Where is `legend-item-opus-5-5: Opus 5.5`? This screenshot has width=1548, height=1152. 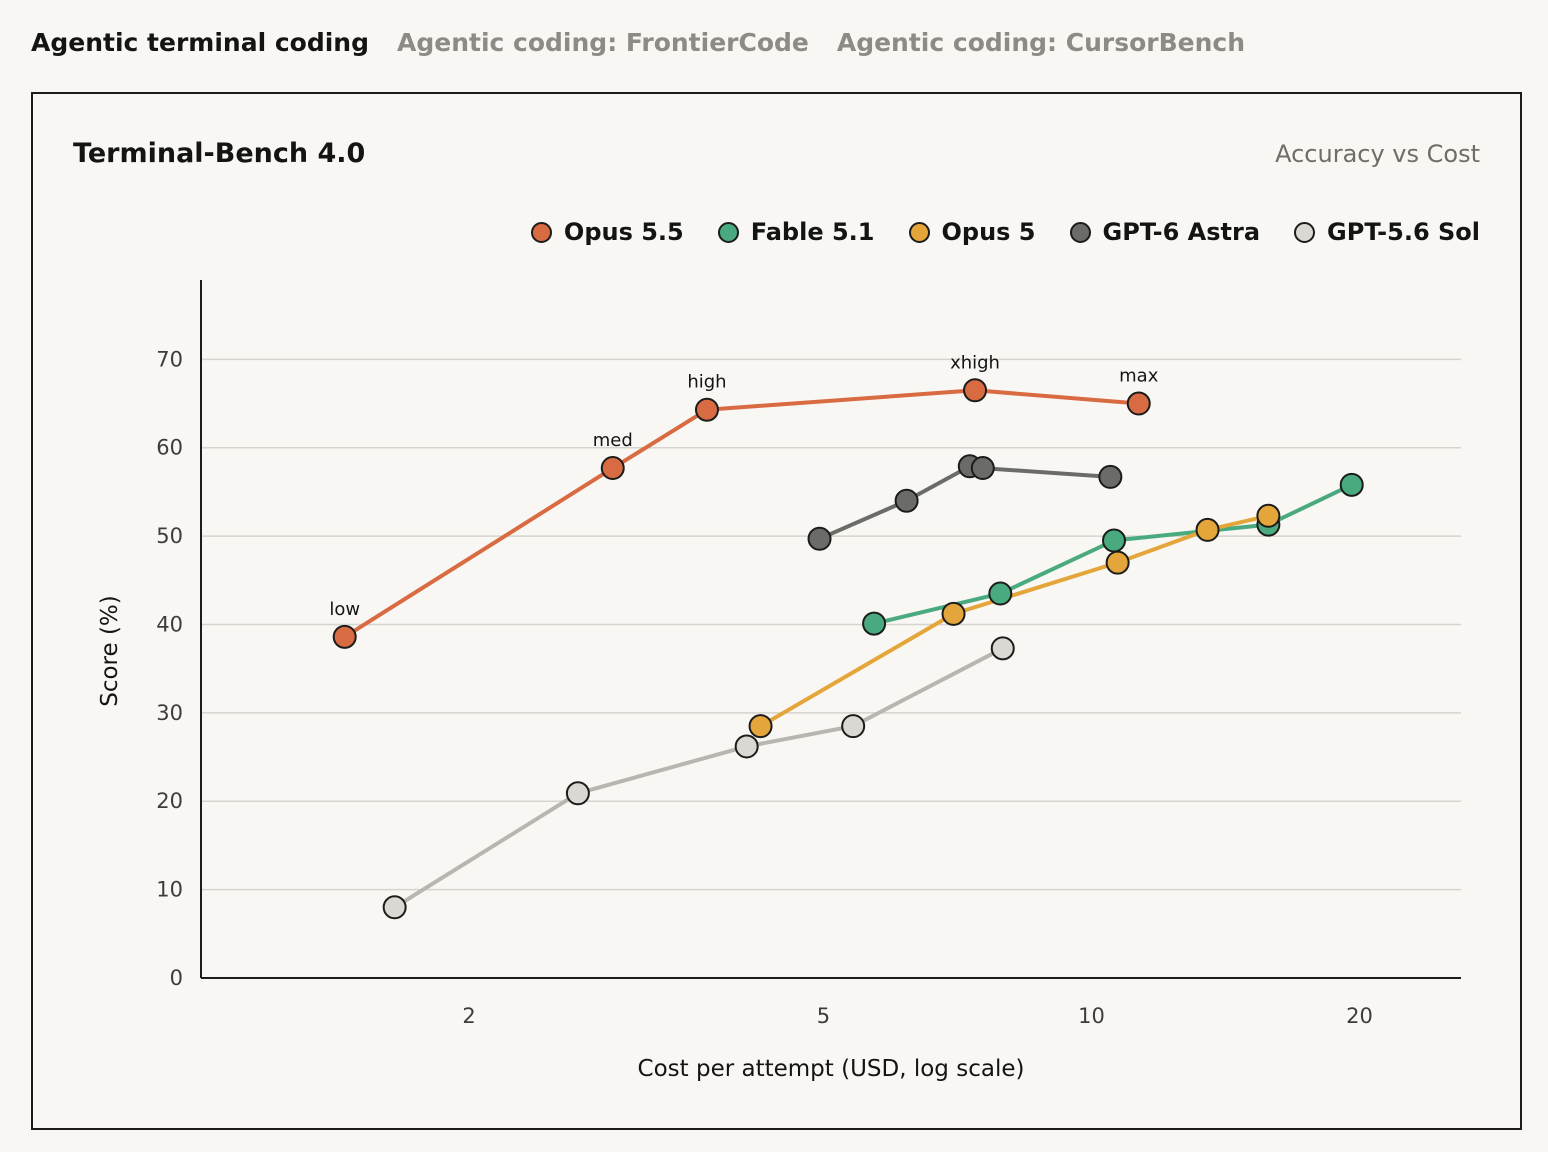 legend-item-opus-5-5: Opus 5.5 is located at coordinates (607, 232).